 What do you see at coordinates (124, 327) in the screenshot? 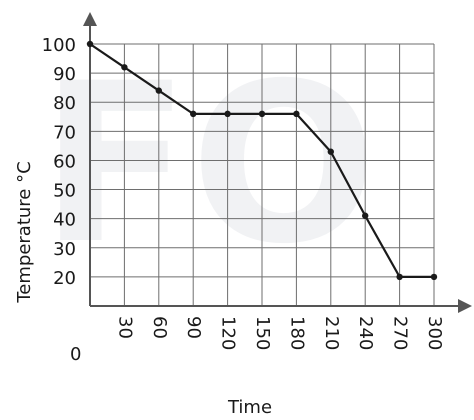
I see `x-tick-label: 30` at bounding box center [124, 327].